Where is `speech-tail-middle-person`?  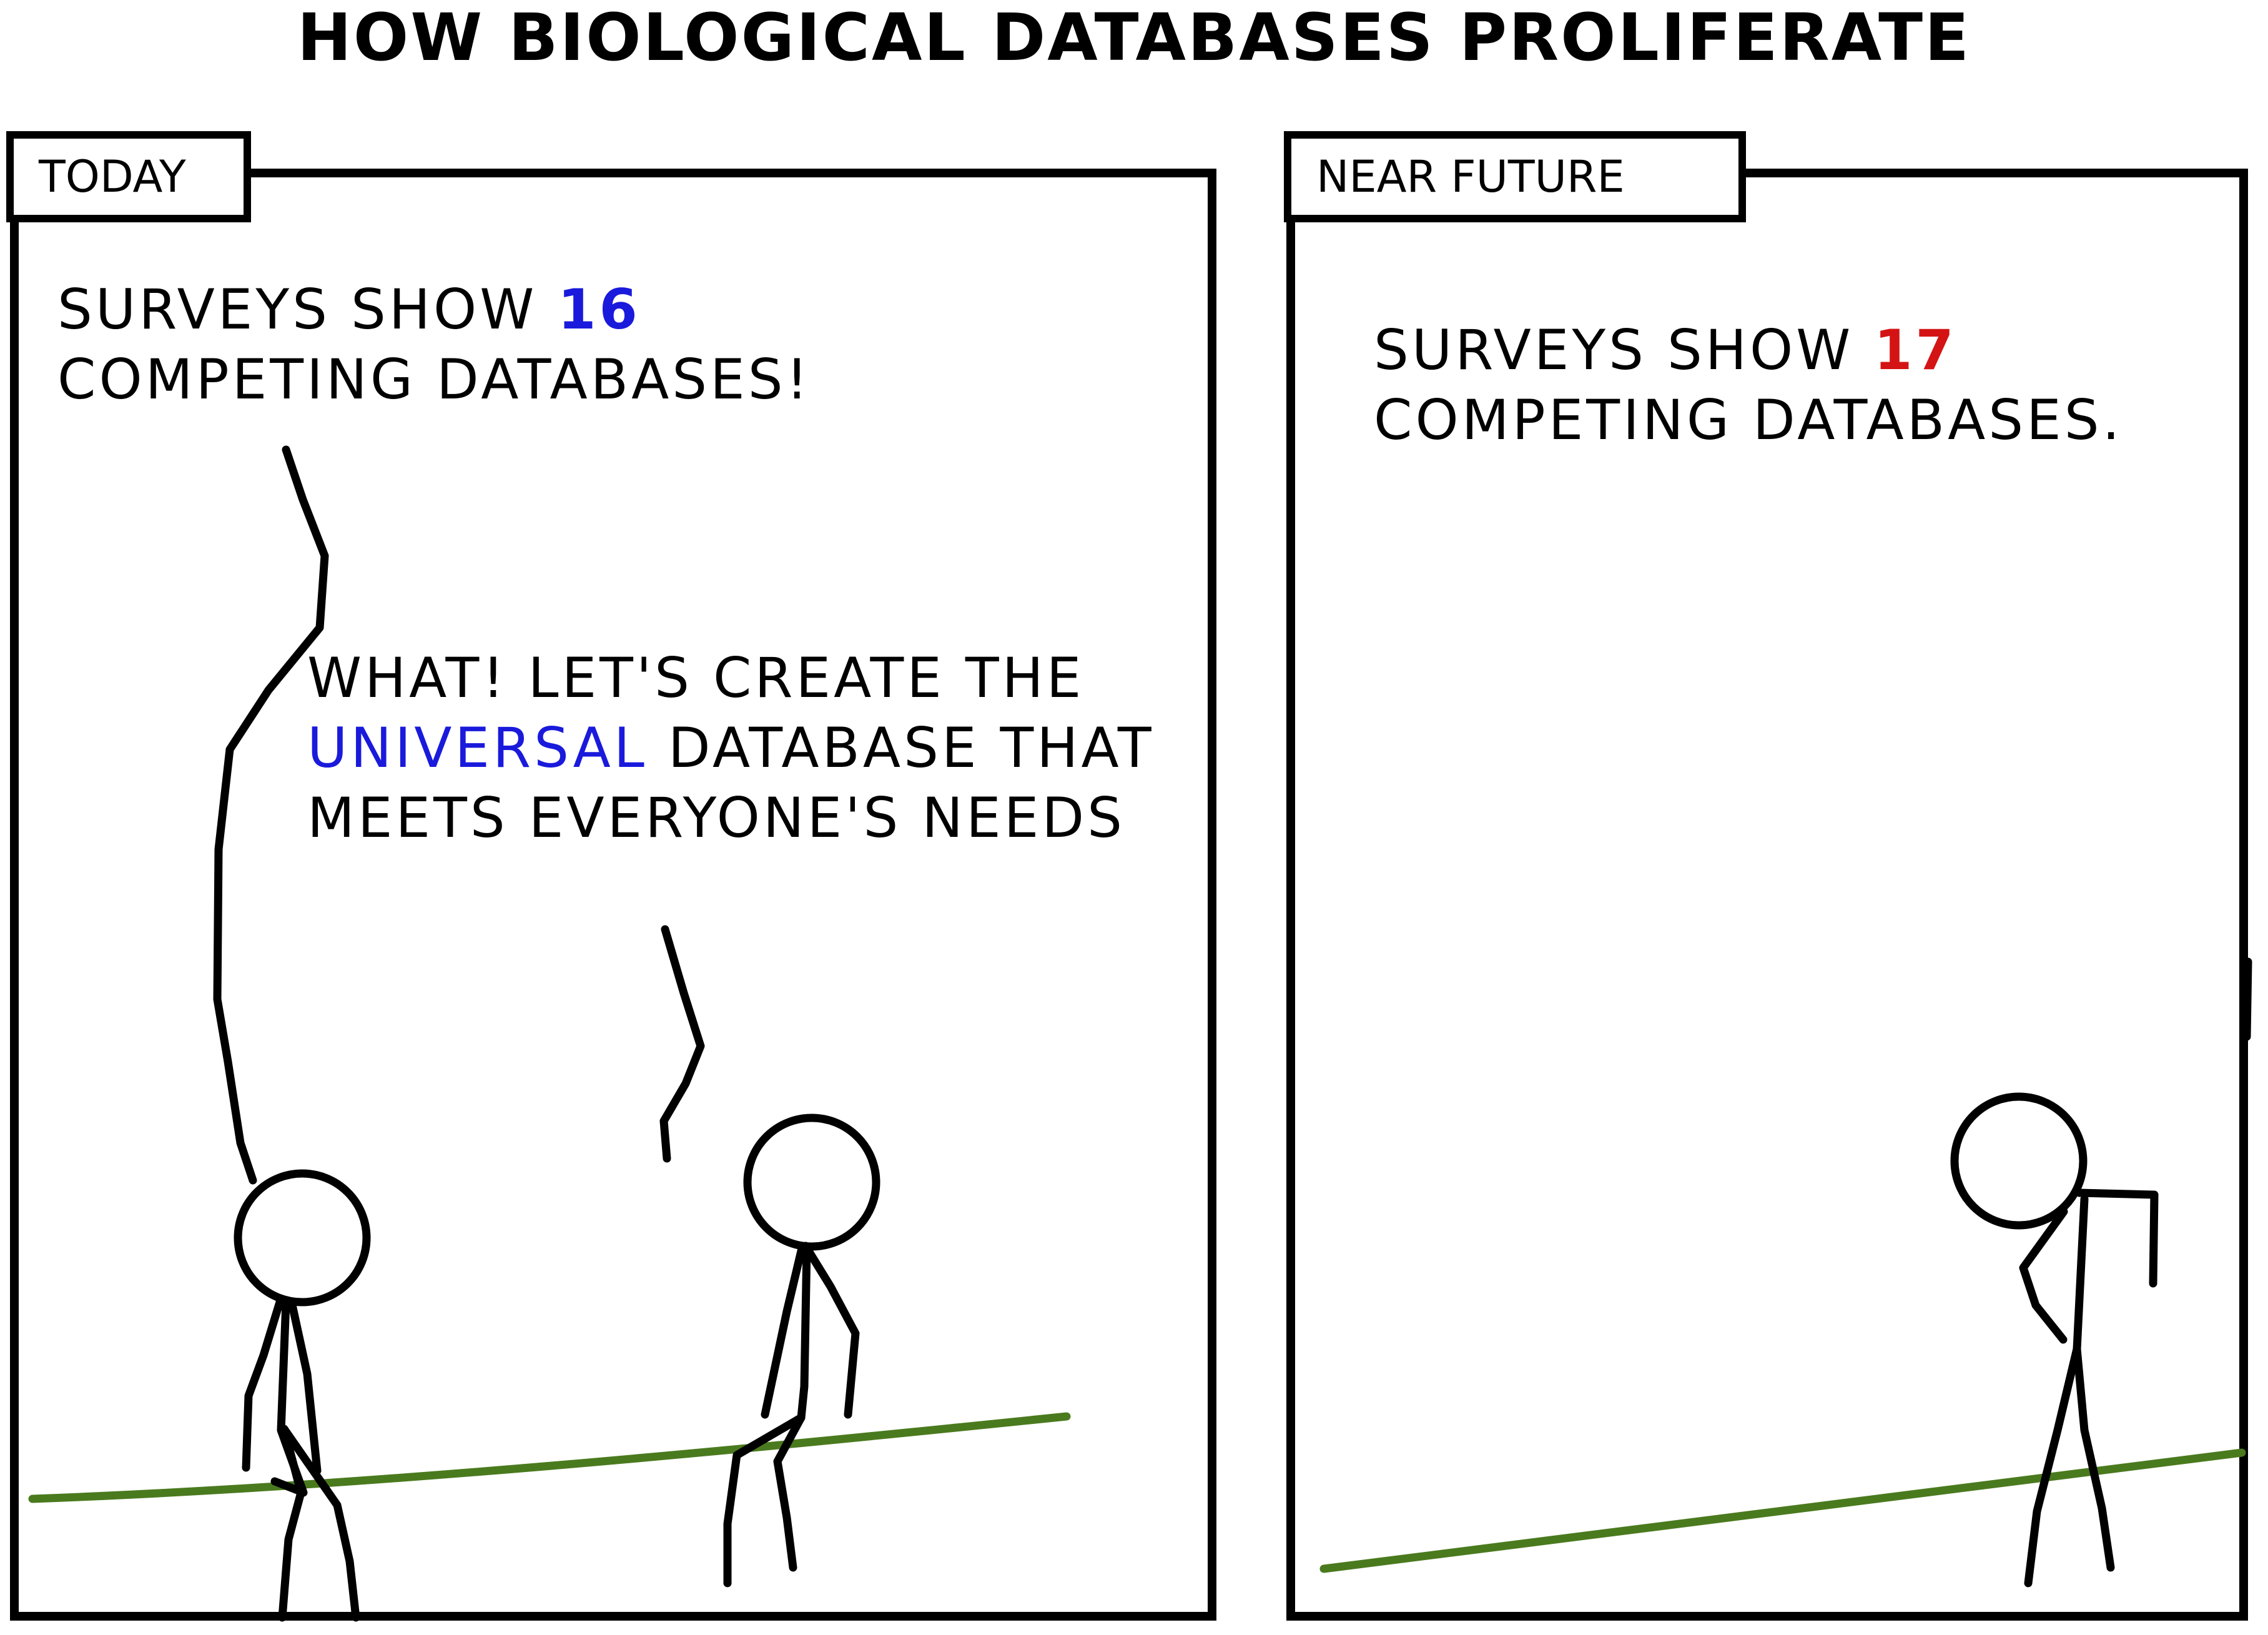 speech-tail-middle-person is located at coordinates (682, 1044).